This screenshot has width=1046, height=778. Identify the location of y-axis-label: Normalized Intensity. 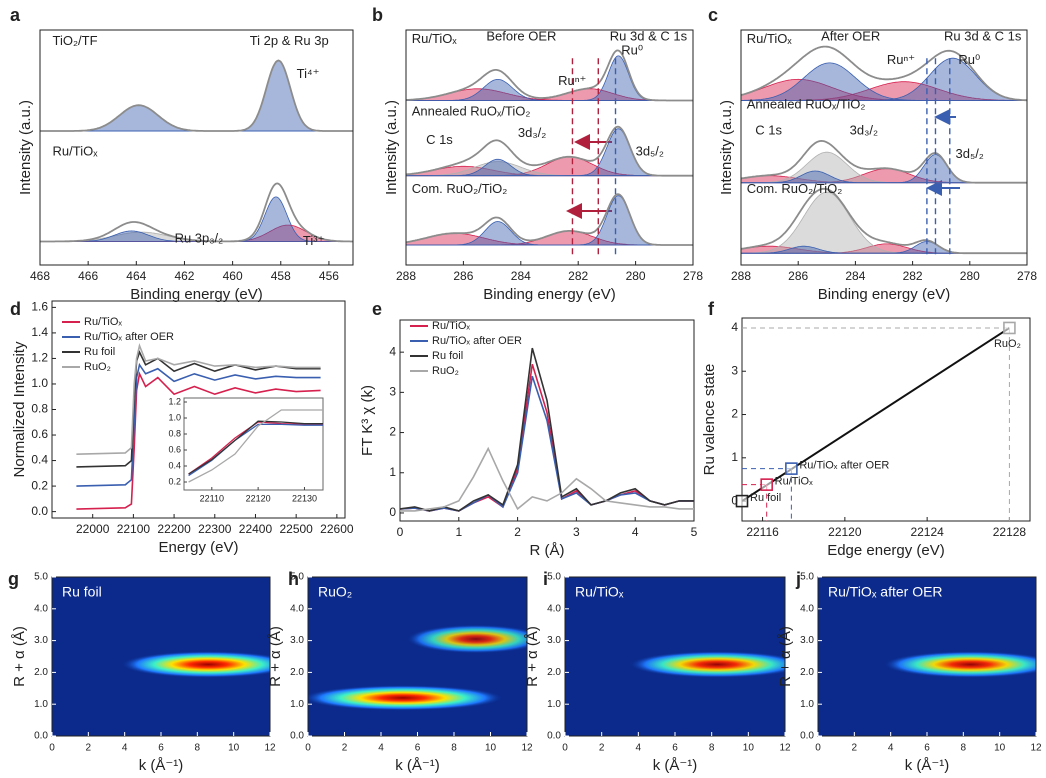
(19, 409).